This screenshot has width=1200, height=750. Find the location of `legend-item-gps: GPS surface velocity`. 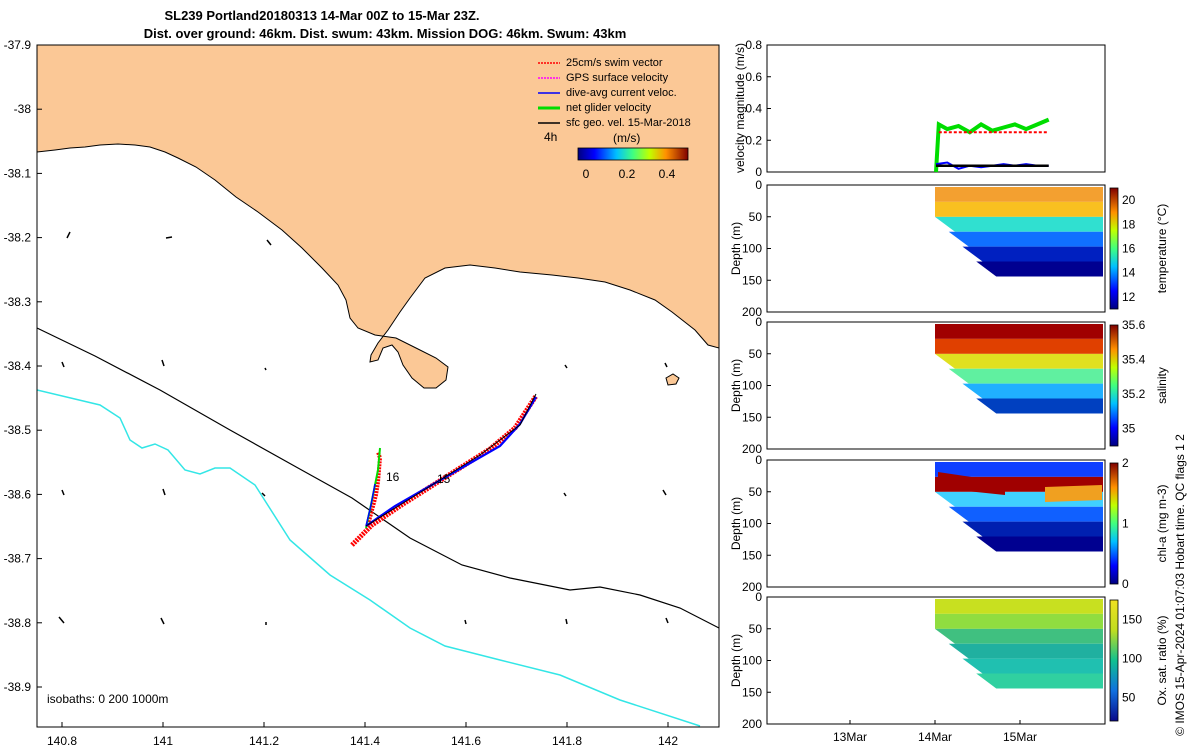

legend-item-gps: GPS surface velocity is located at coordinates (603, 78).